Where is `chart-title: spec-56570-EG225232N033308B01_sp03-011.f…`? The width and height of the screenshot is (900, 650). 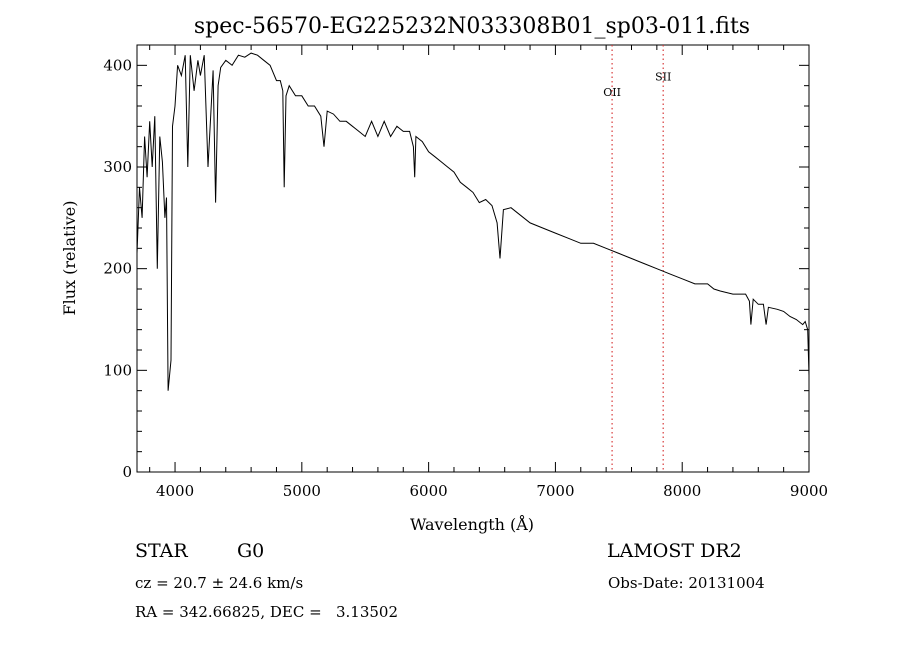
chart-title: spec-56570-EG225232N033308B01_sp03-011.f… is located at coordinates (472, 26).